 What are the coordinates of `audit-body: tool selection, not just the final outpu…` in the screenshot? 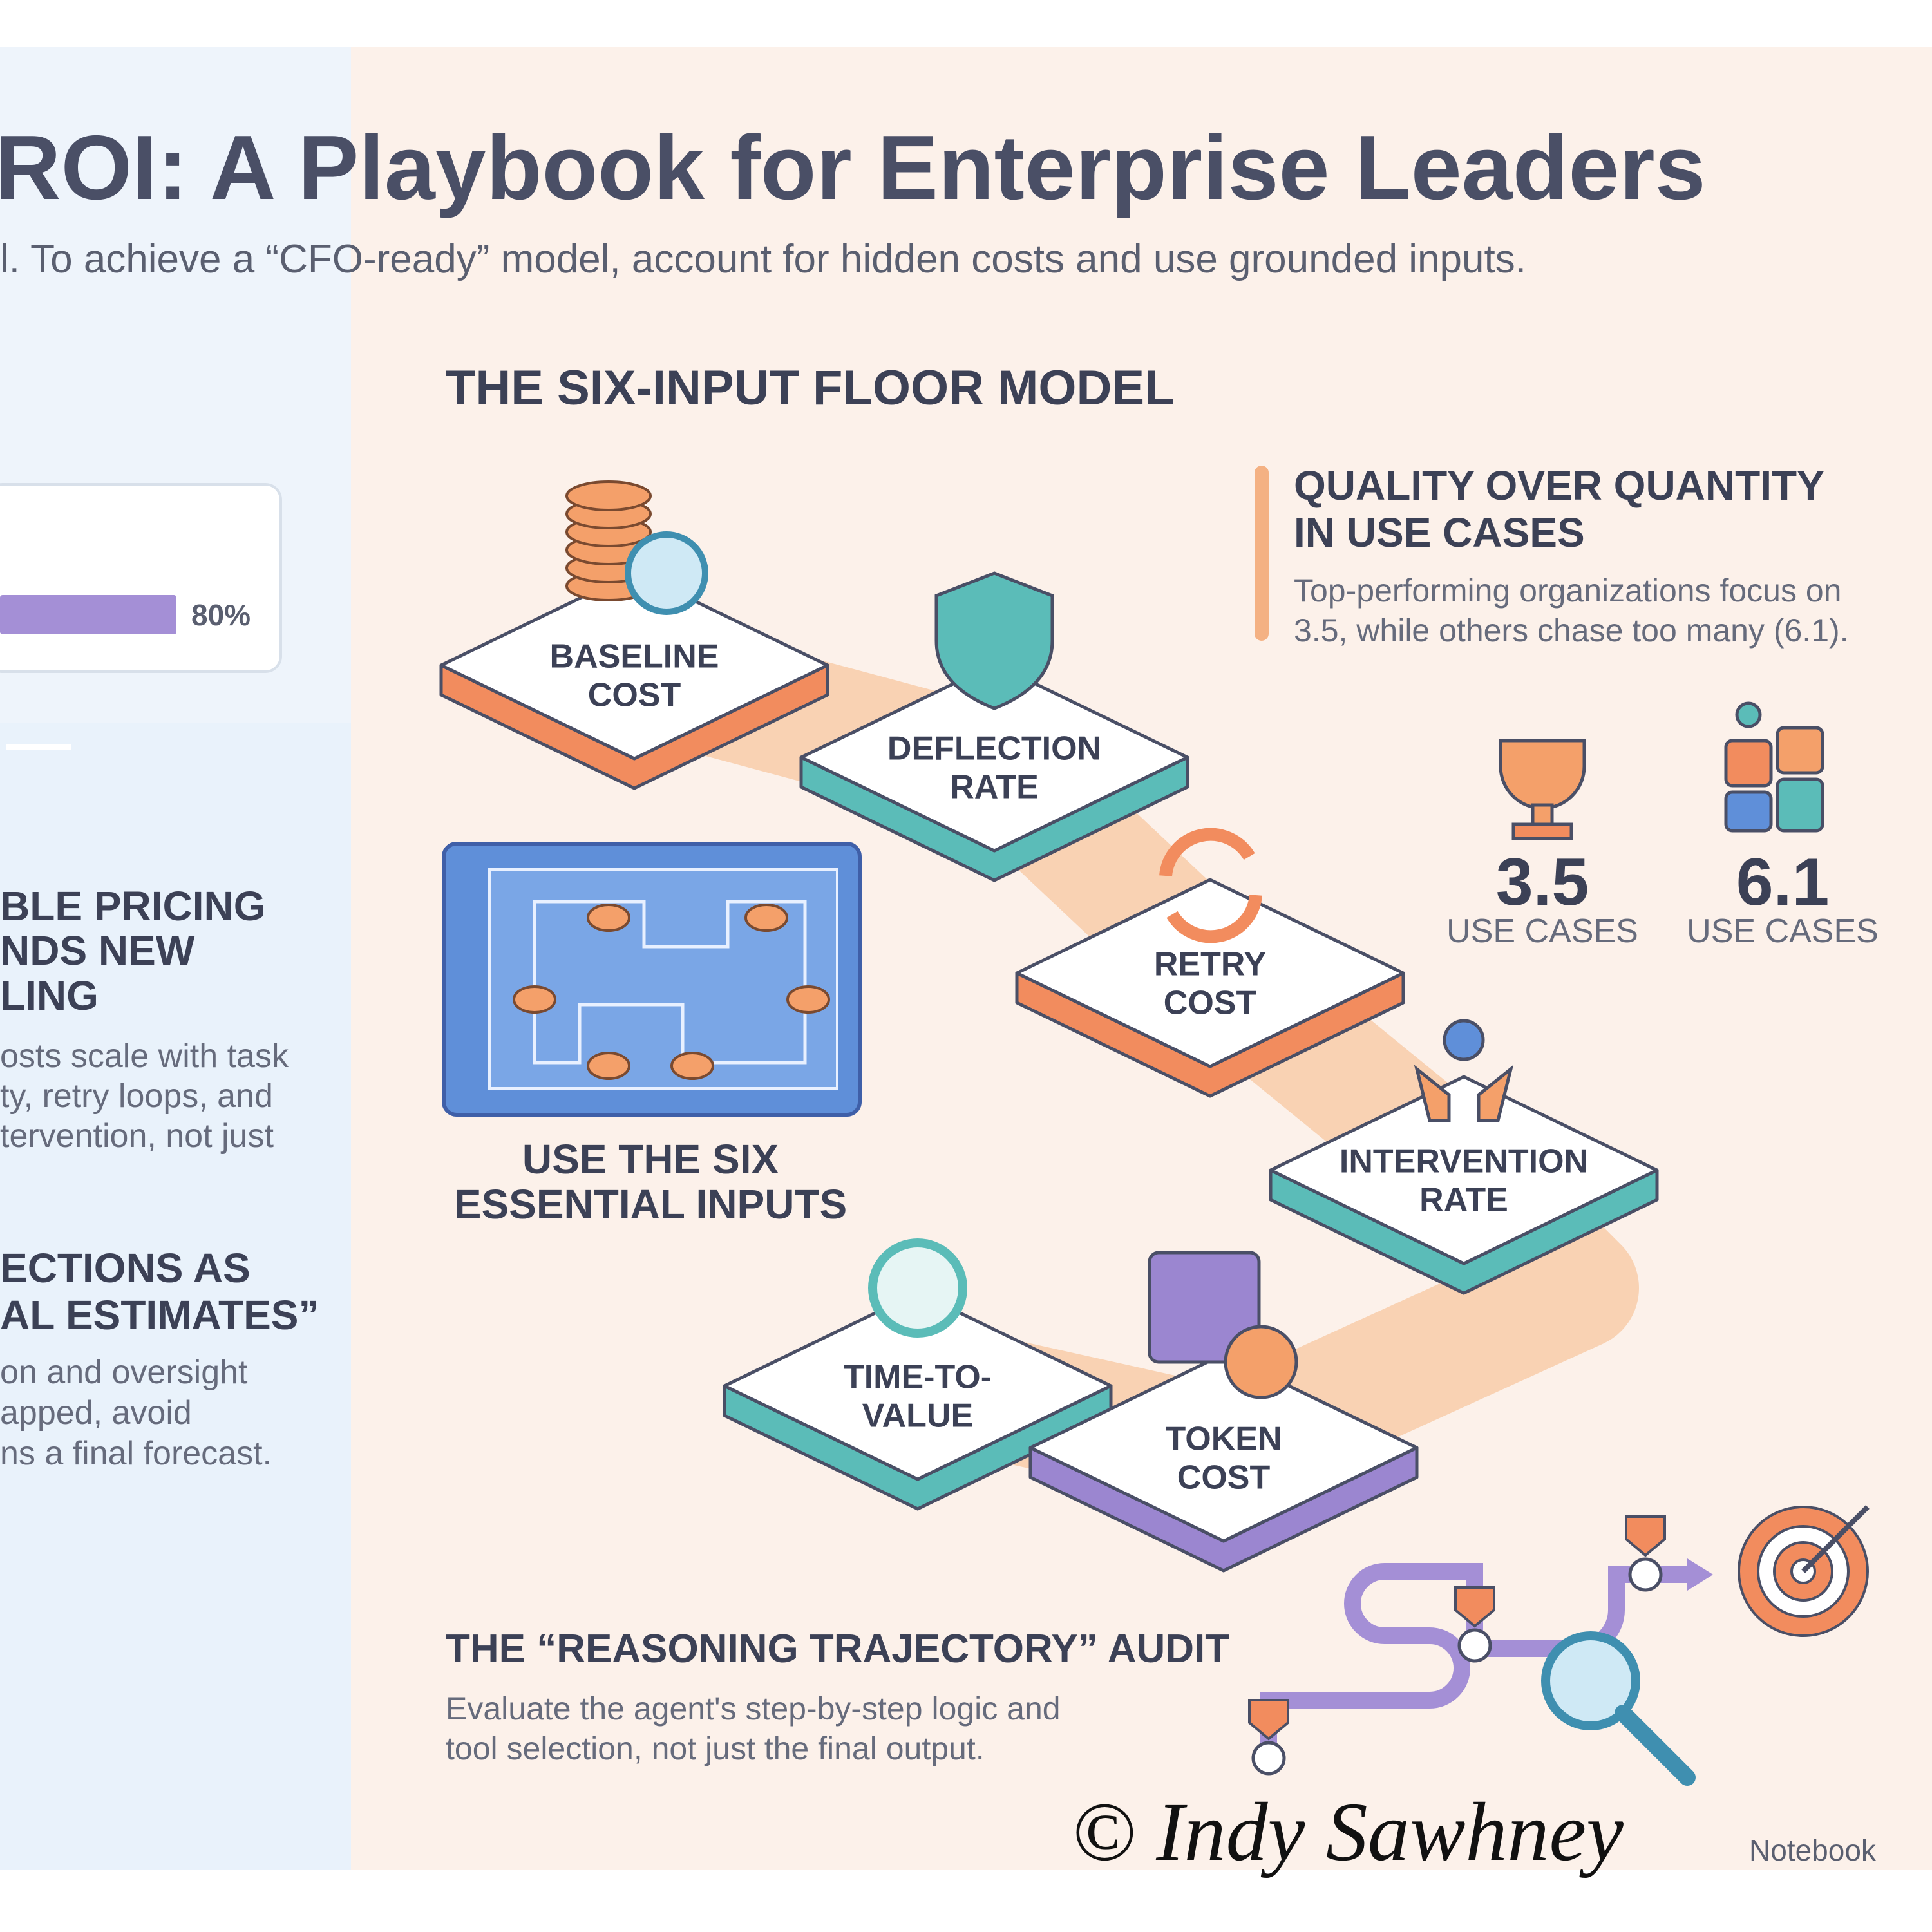 It's located at (716, 1748).